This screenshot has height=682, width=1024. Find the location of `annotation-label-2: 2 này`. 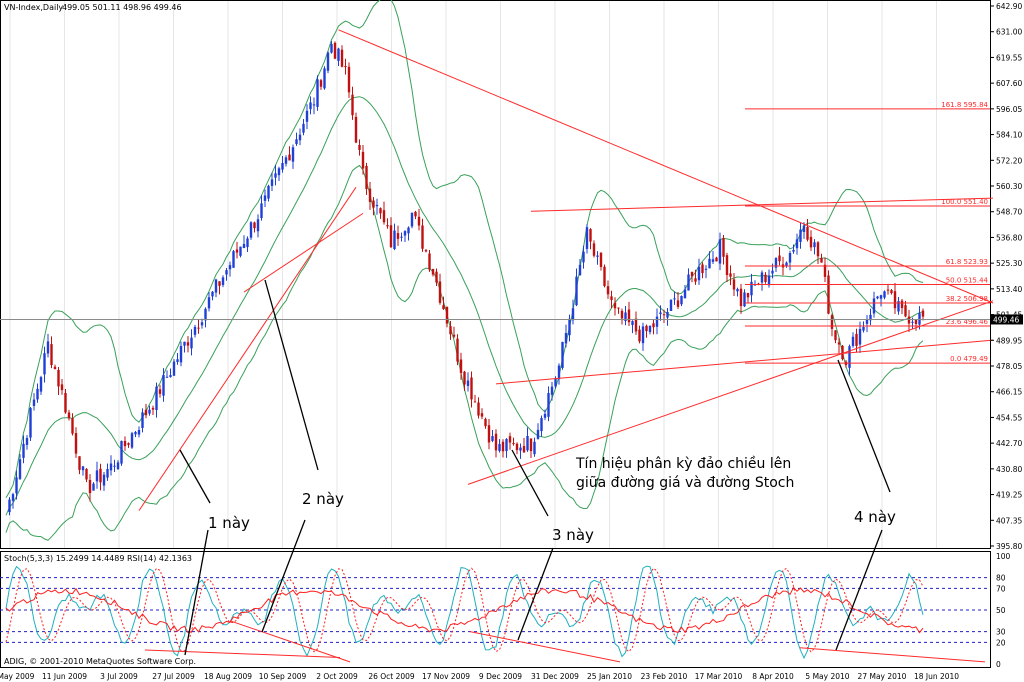

annotation-label-2: 2 này is located at coordinates (323, 499).